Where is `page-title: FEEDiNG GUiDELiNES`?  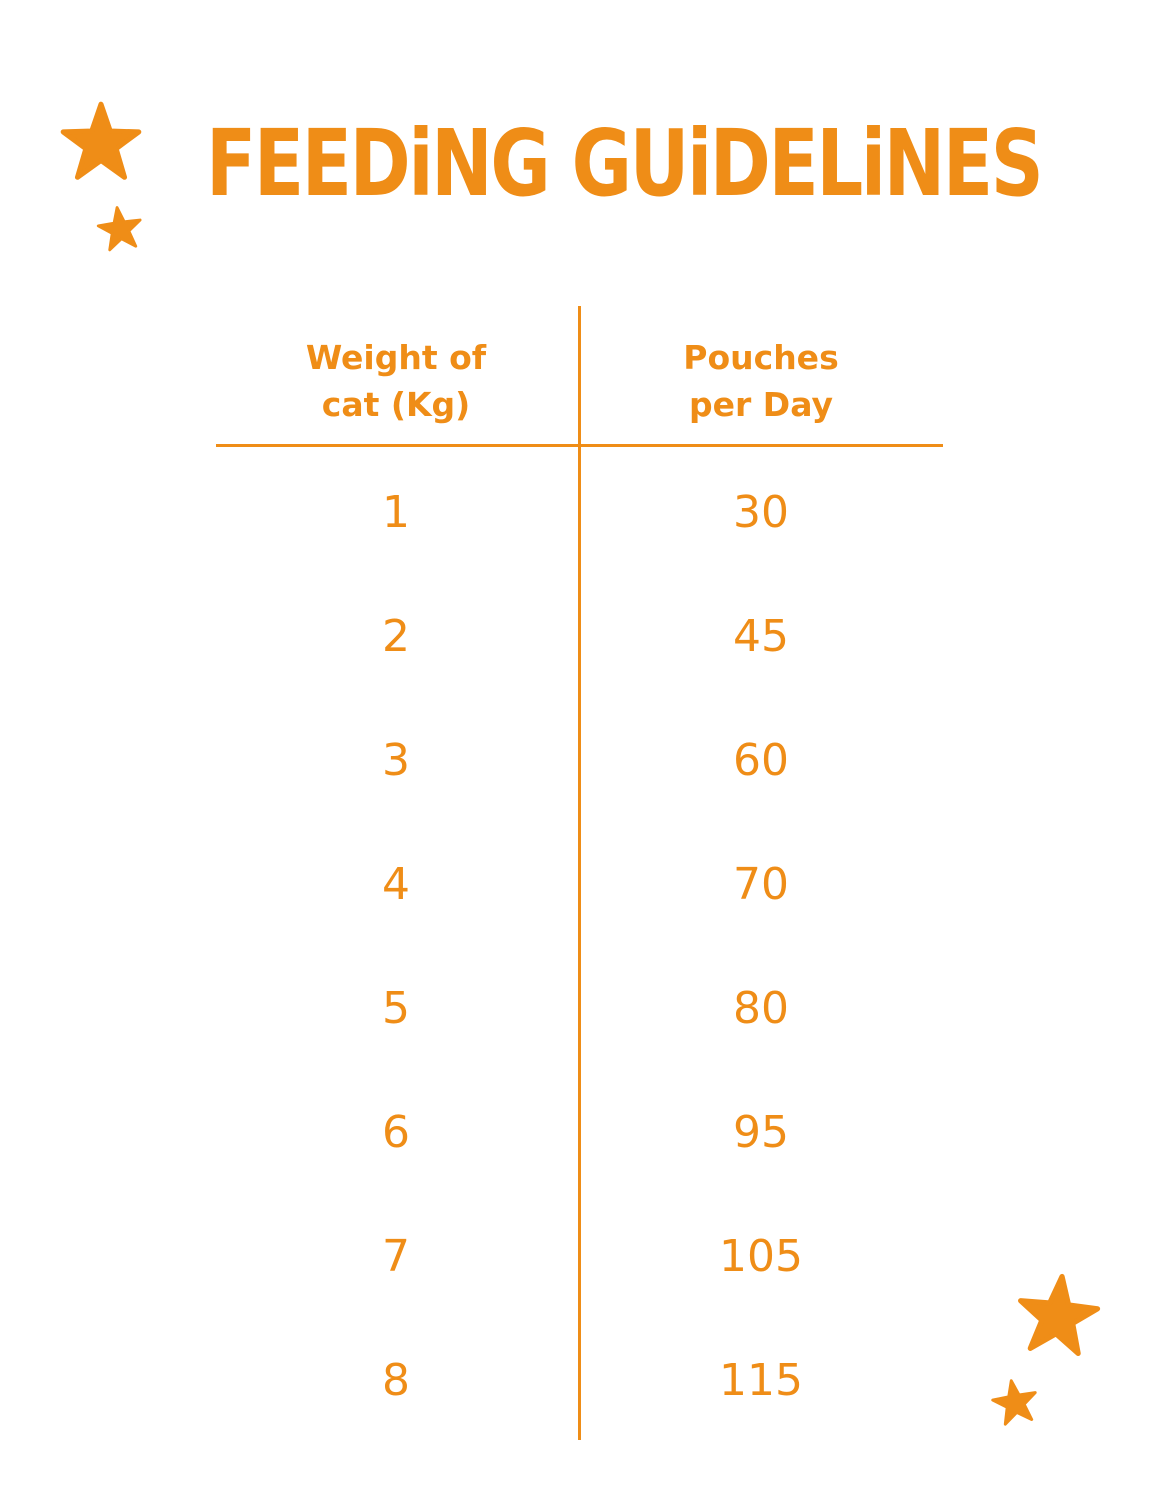 page-title: FEEDiNG GUiDELiNES is located at coordinates (510, 164).